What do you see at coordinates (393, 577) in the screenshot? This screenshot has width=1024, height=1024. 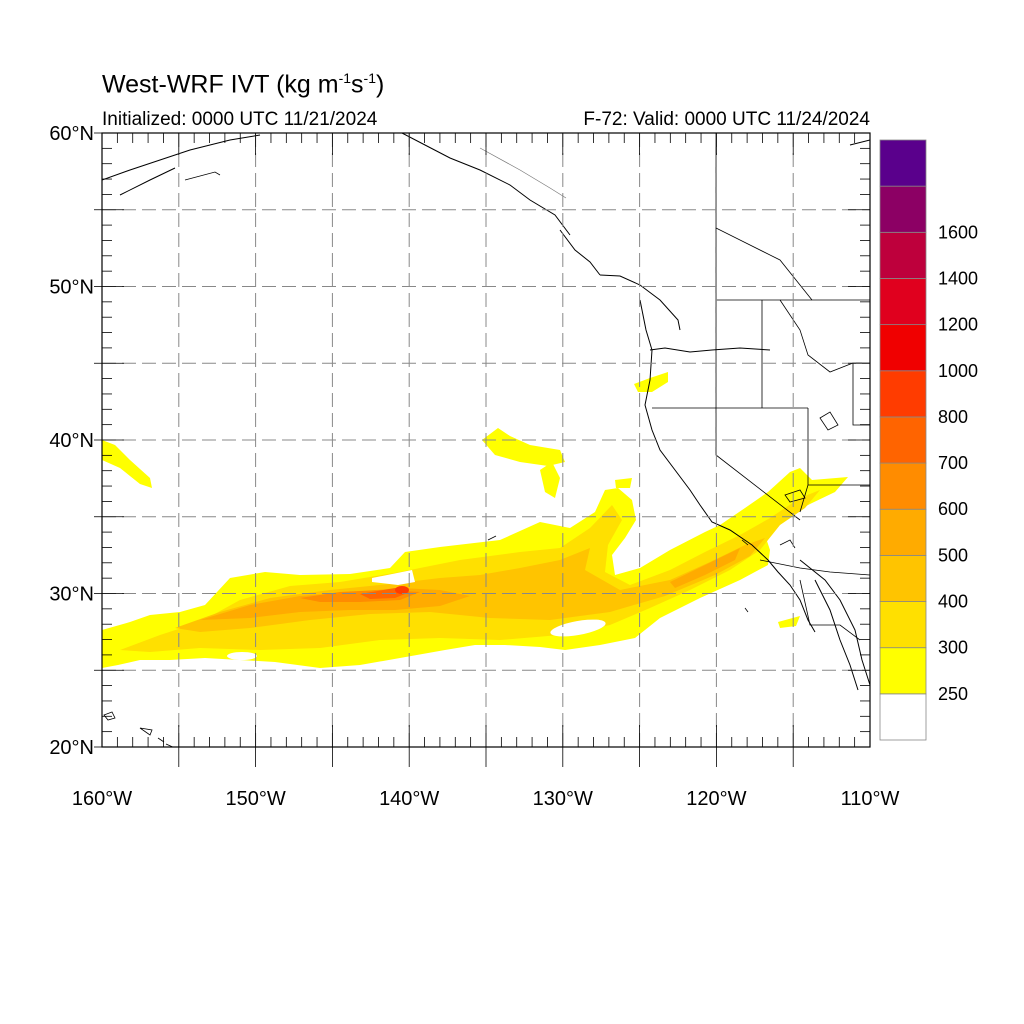 I see `ivt-notch` at bounding box center [393, 577].